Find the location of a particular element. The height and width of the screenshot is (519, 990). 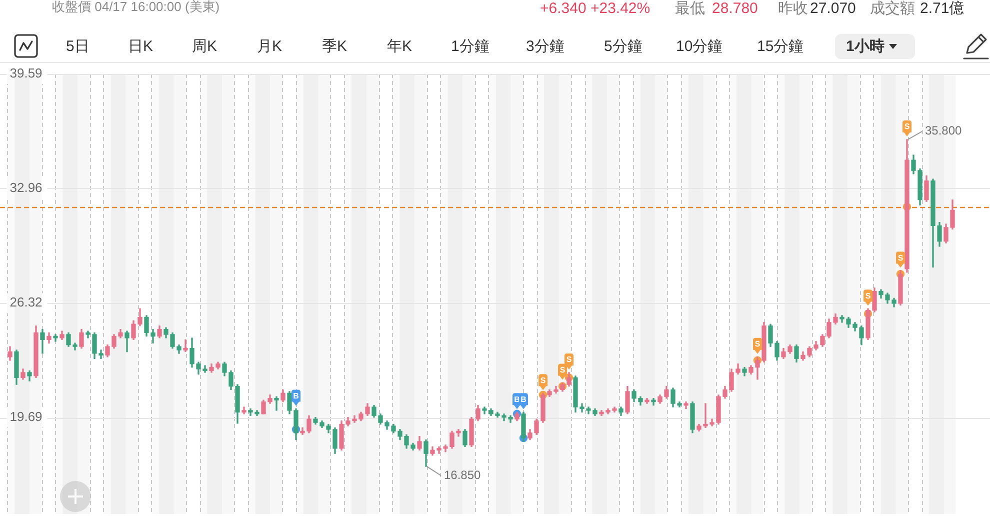

text: 1分鐘 is located at coordinates (470, 47).